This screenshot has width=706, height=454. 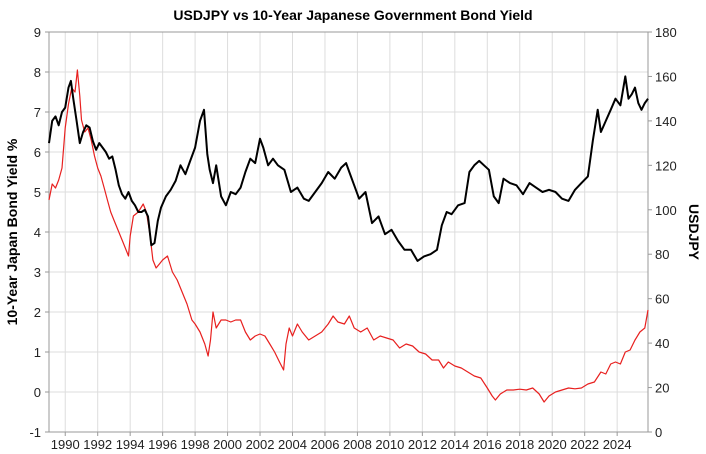 What do you see at coordinates (662, 299) in the screenshot?
I see `y-right-tick-label: 60` at bounding box center [662, 299].